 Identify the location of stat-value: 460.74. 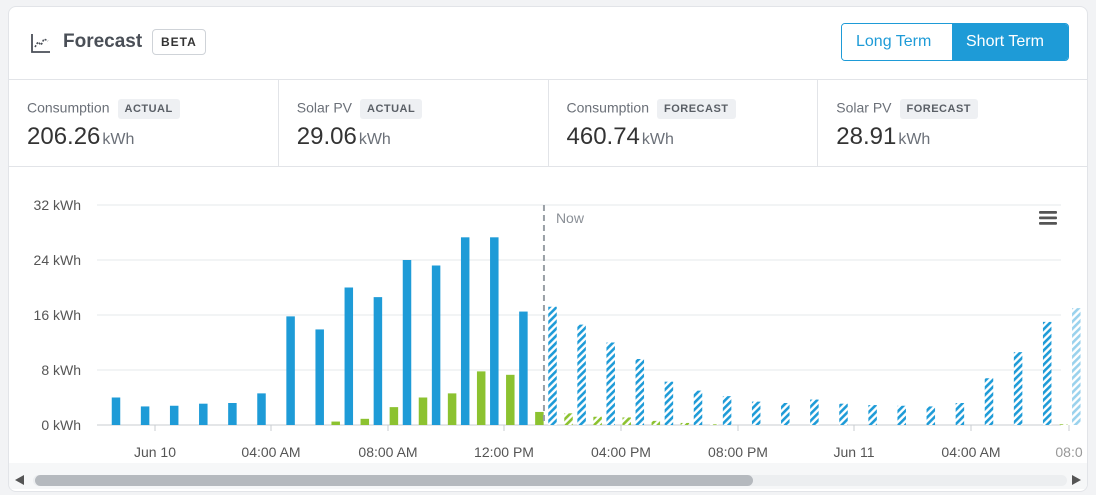
(603, 136).